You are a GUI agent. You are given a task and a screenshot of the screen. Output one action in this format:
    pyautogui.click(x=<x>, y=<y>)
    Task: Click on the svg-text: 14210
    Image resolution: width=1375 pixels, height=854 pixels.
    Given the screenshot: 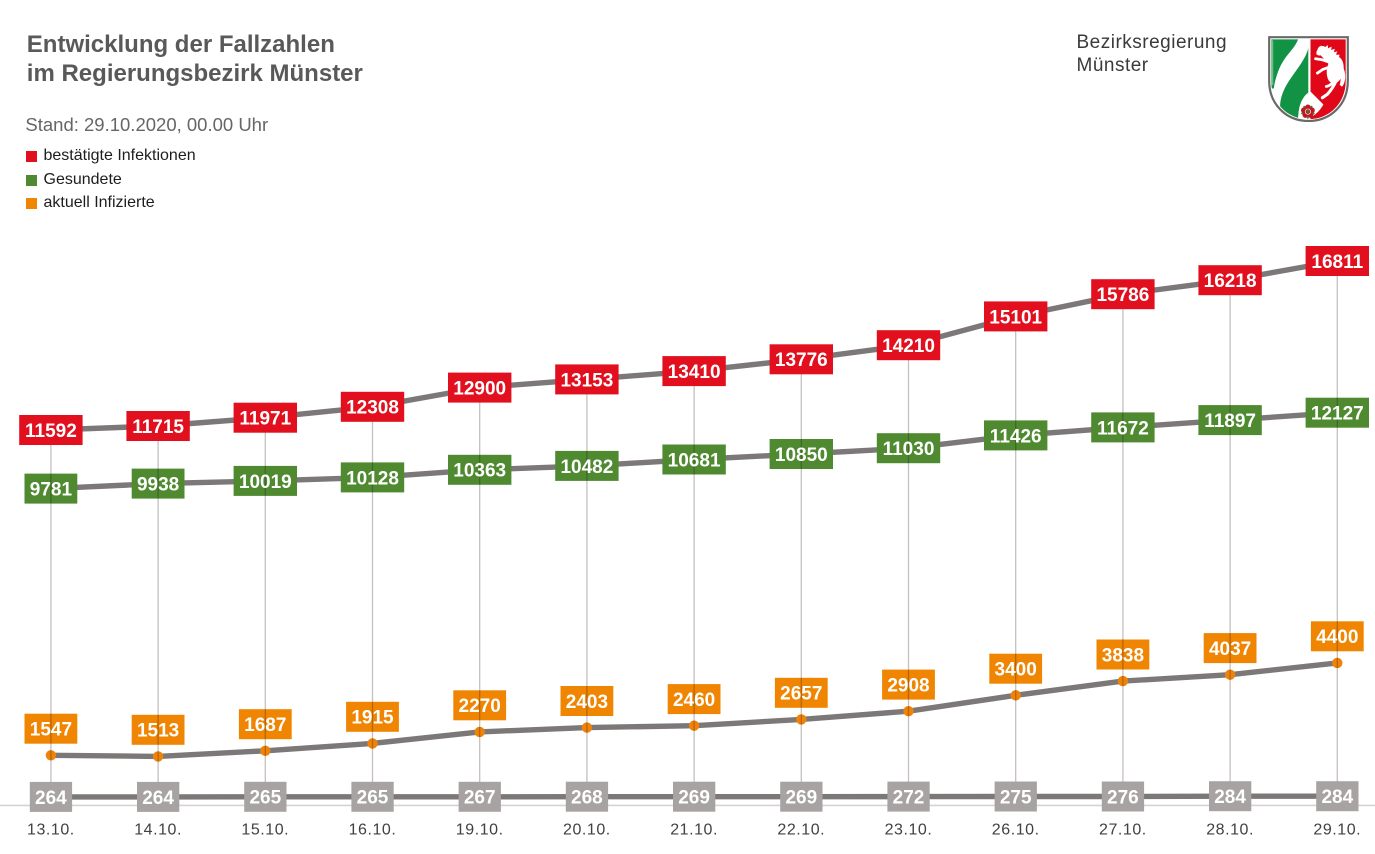 What is the action you would take?
    pyautogui.click(x=908, y=346)
    